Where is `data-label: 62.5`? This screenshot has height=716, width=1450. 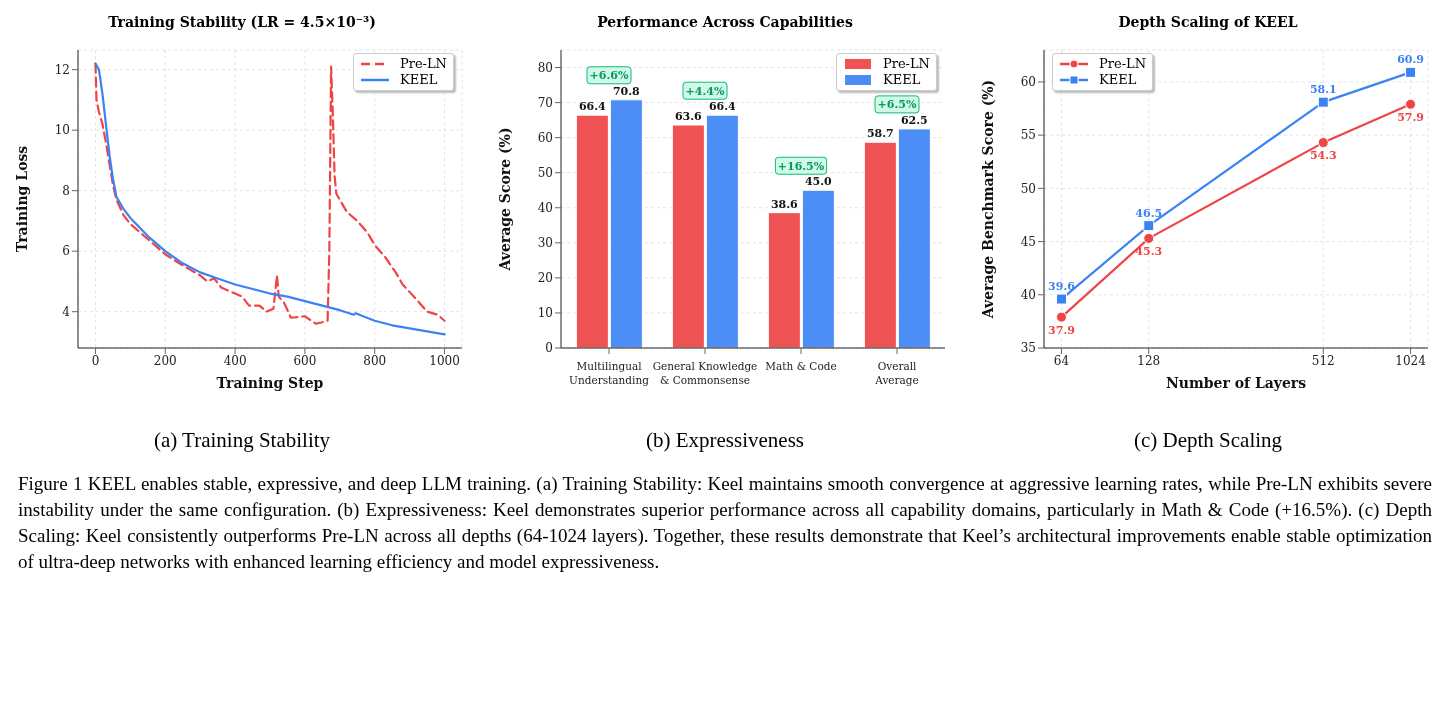
data-label: 62.5 is located at coordinates (914, 120).